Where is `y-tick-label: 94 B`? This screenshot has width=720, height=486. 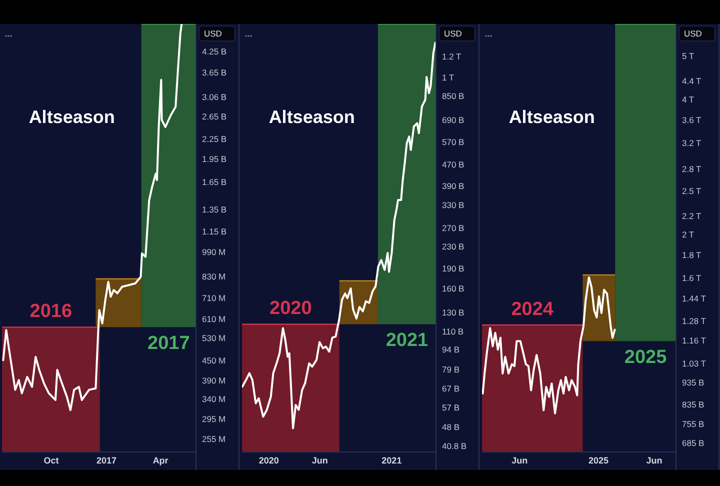
y-tick-label: 94 B is located at coordinates (451, 349).